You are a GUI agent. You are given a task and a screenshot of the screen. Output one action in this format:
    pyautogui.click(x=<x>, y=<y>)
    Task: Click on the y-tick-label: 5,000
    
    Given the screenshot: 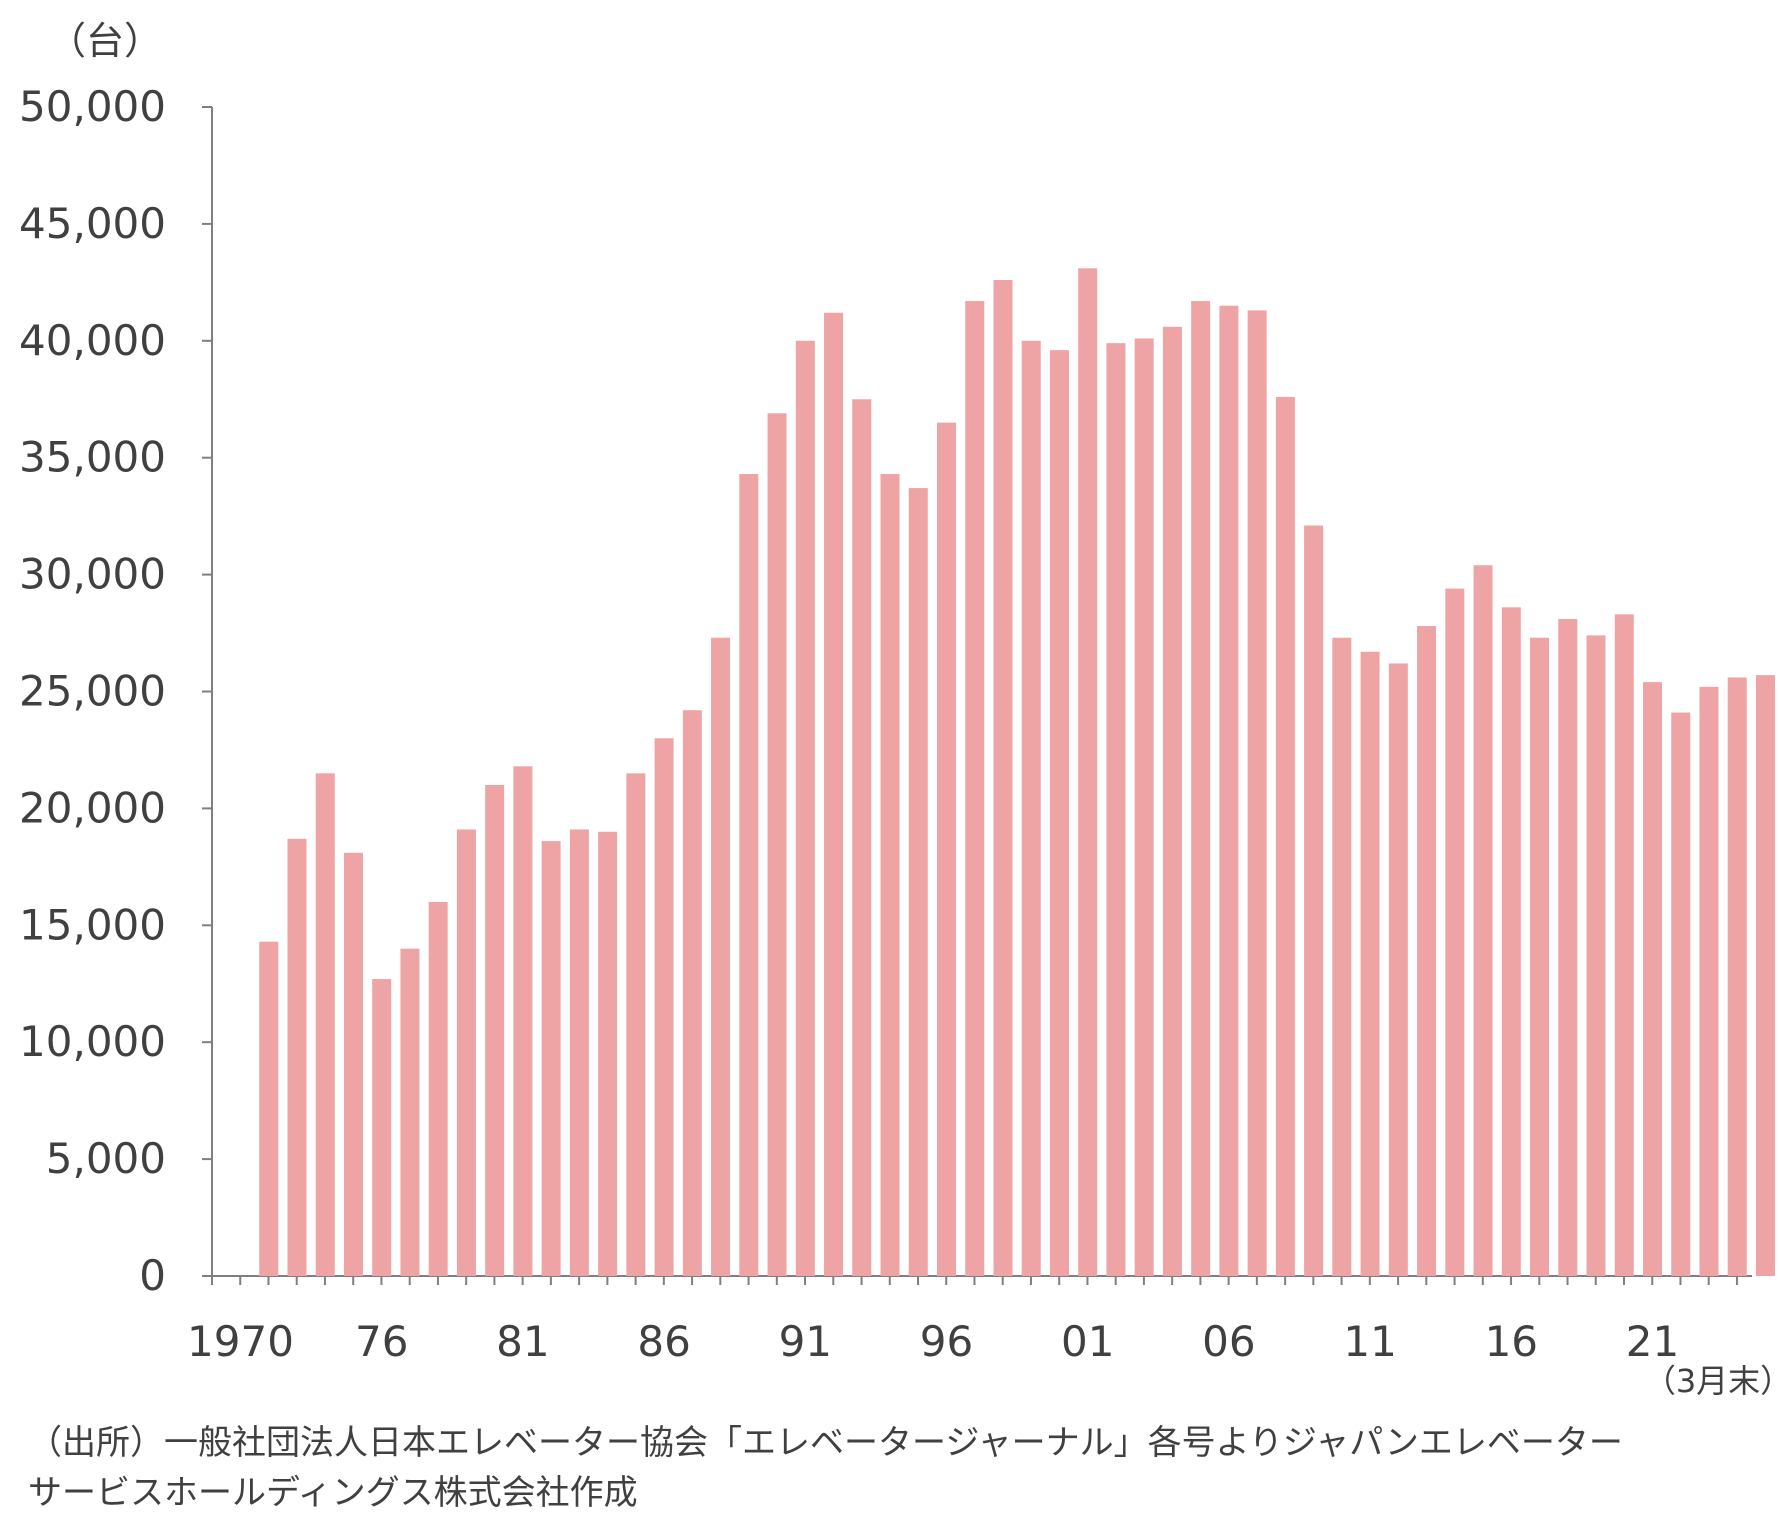 What is the action you would take?
    pyautogui.click(x=106, y=1158)
    